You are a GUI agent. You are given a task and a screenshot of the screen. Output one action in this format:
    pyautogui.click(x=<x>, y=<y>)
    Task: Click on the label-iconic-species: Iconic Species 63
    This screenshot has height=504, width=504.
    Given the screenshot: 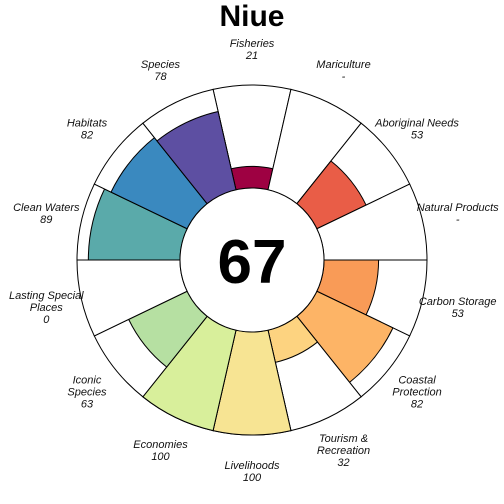 What is the action you would take?
    pyautogui.click(x=87, y=393)
    